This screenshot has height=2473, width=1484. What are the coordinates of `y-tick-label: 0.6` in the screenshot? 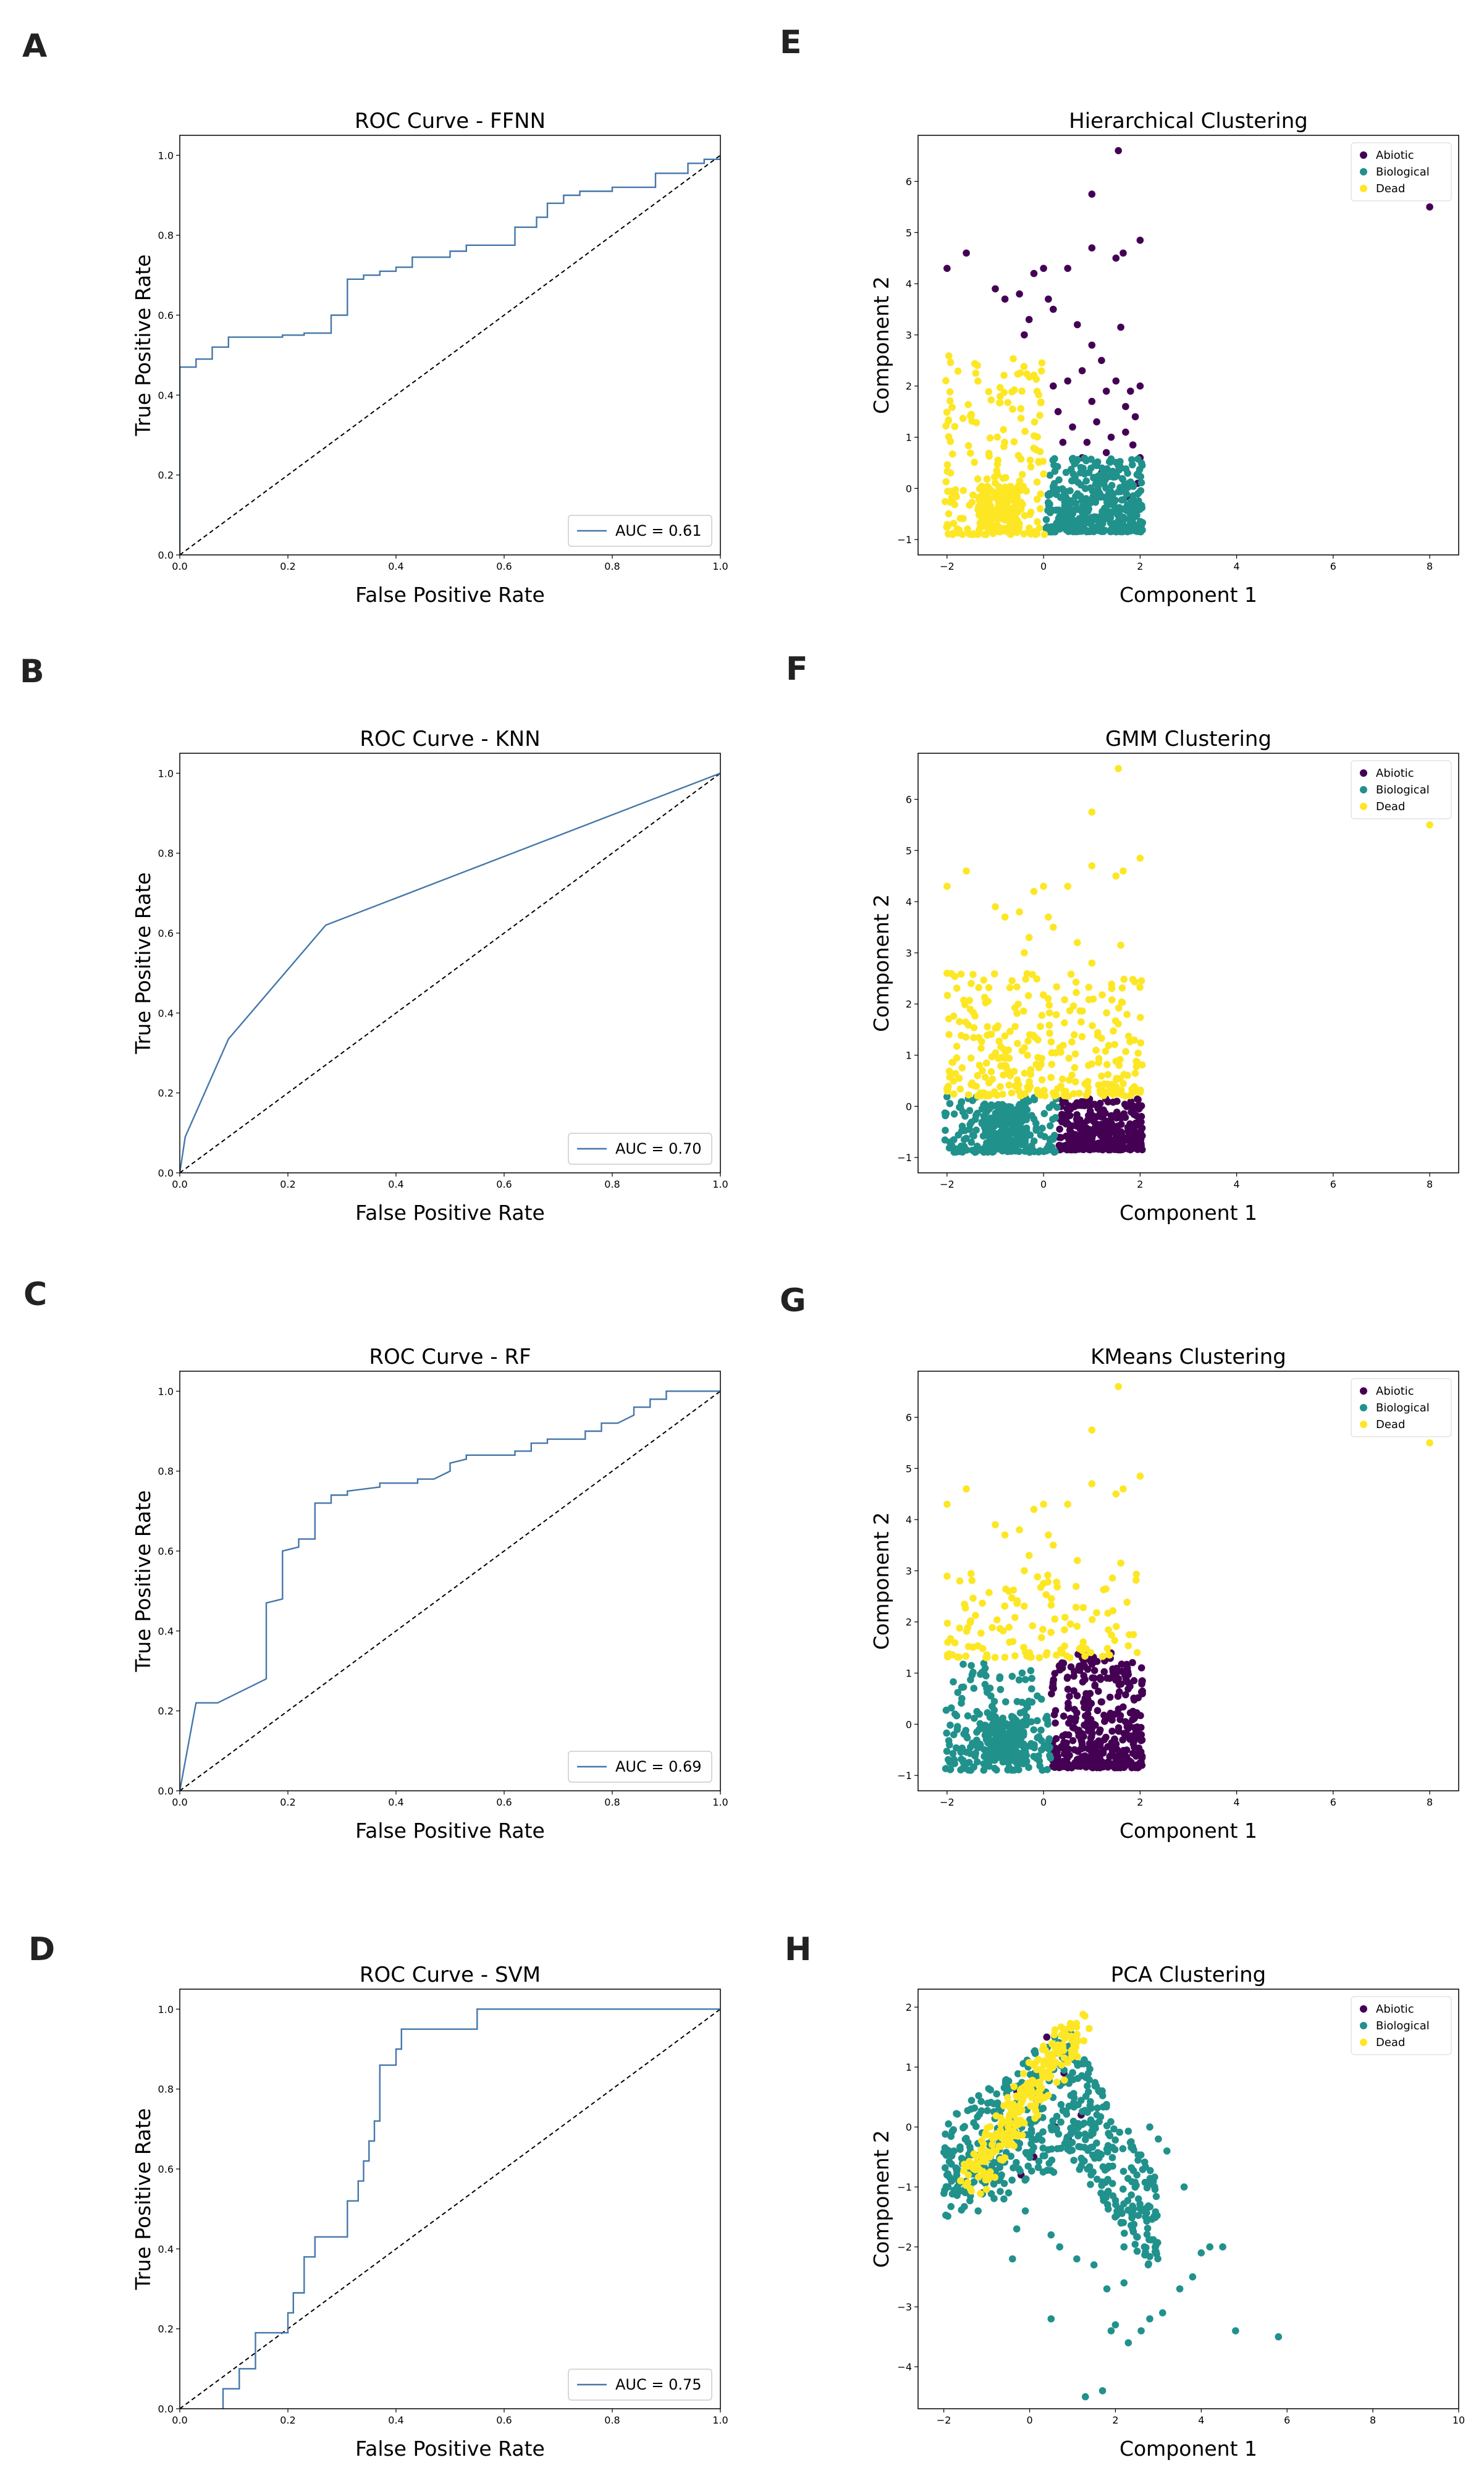 It's located at (166, 2169).